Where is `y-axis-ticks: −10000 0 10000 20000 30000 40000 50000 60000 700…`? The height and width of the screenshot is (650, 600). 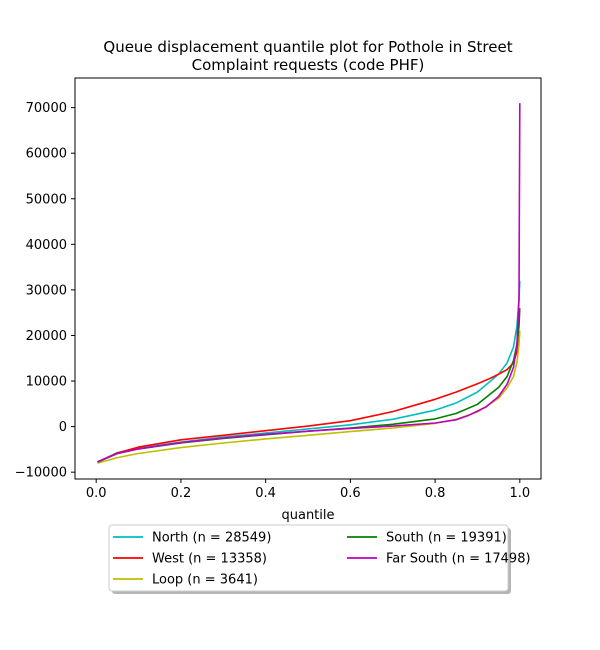 y-axis-ticks: −10000 0 10000 20000 30000 40000 50000 60000 700… is located at coordinates (45, 291).